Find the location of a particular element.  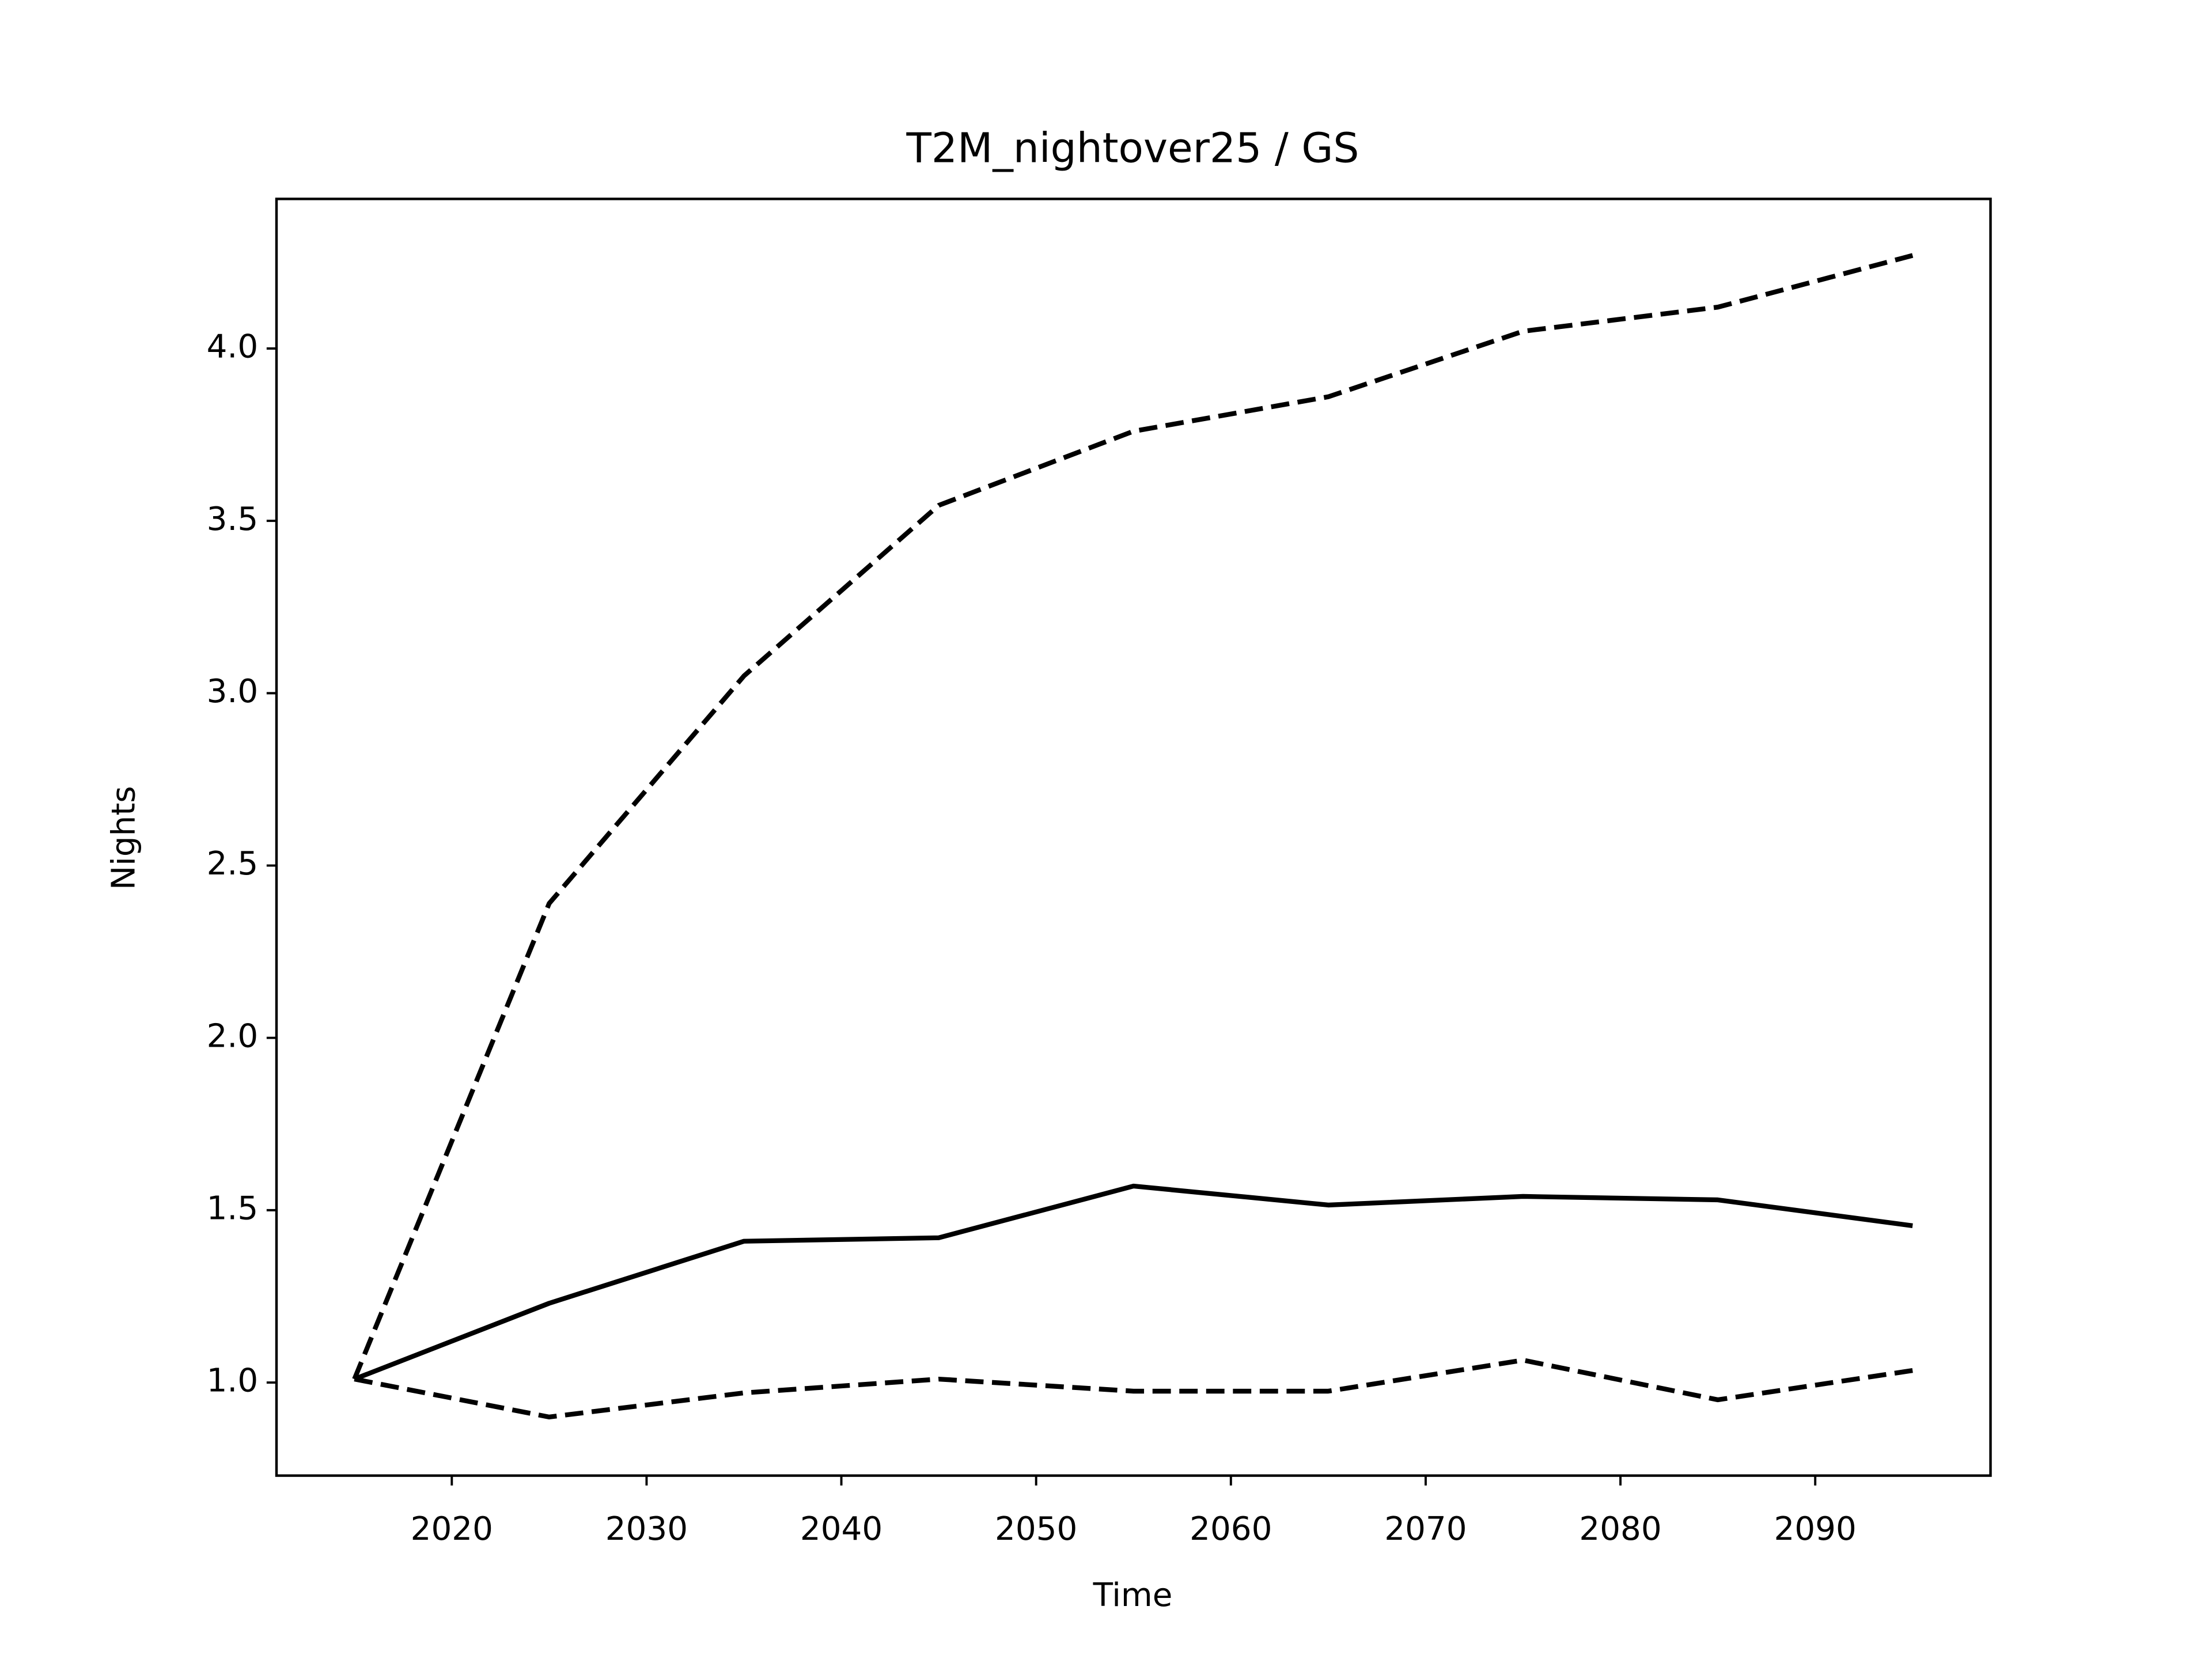

x-axis-label: Time is located at coordinates (1133, 1595).